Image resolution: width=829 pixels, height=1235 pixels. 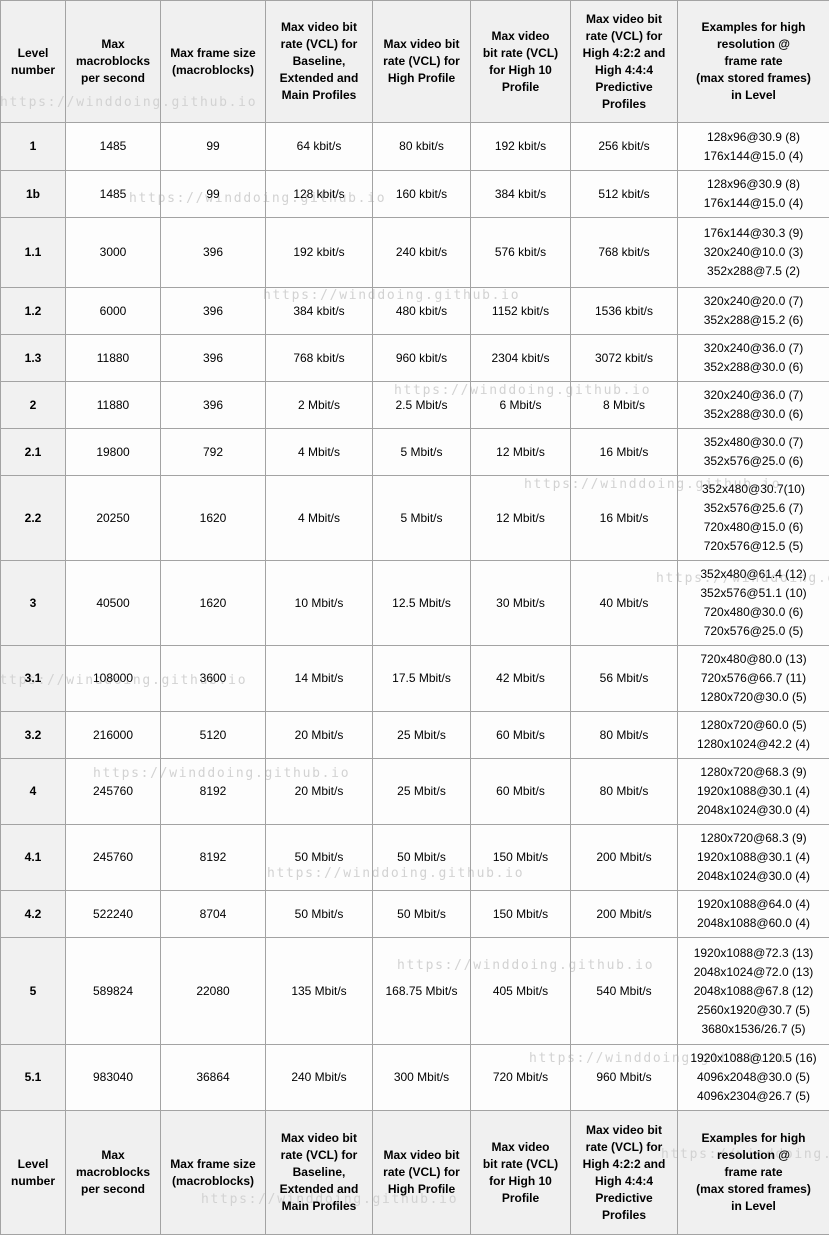 I want to click on cell-examples: 320x240@20.0 (7) 352x288@15.2 (6), so click(x=753, y=311).